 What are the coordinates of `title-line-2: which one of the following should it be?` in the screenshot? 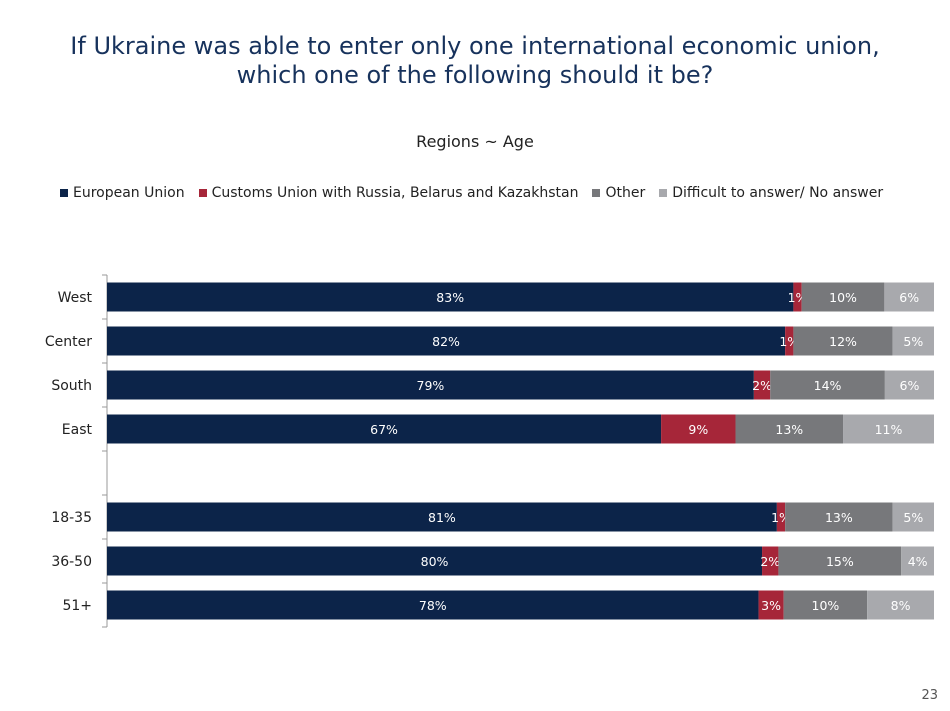 It's located at (475, 75).